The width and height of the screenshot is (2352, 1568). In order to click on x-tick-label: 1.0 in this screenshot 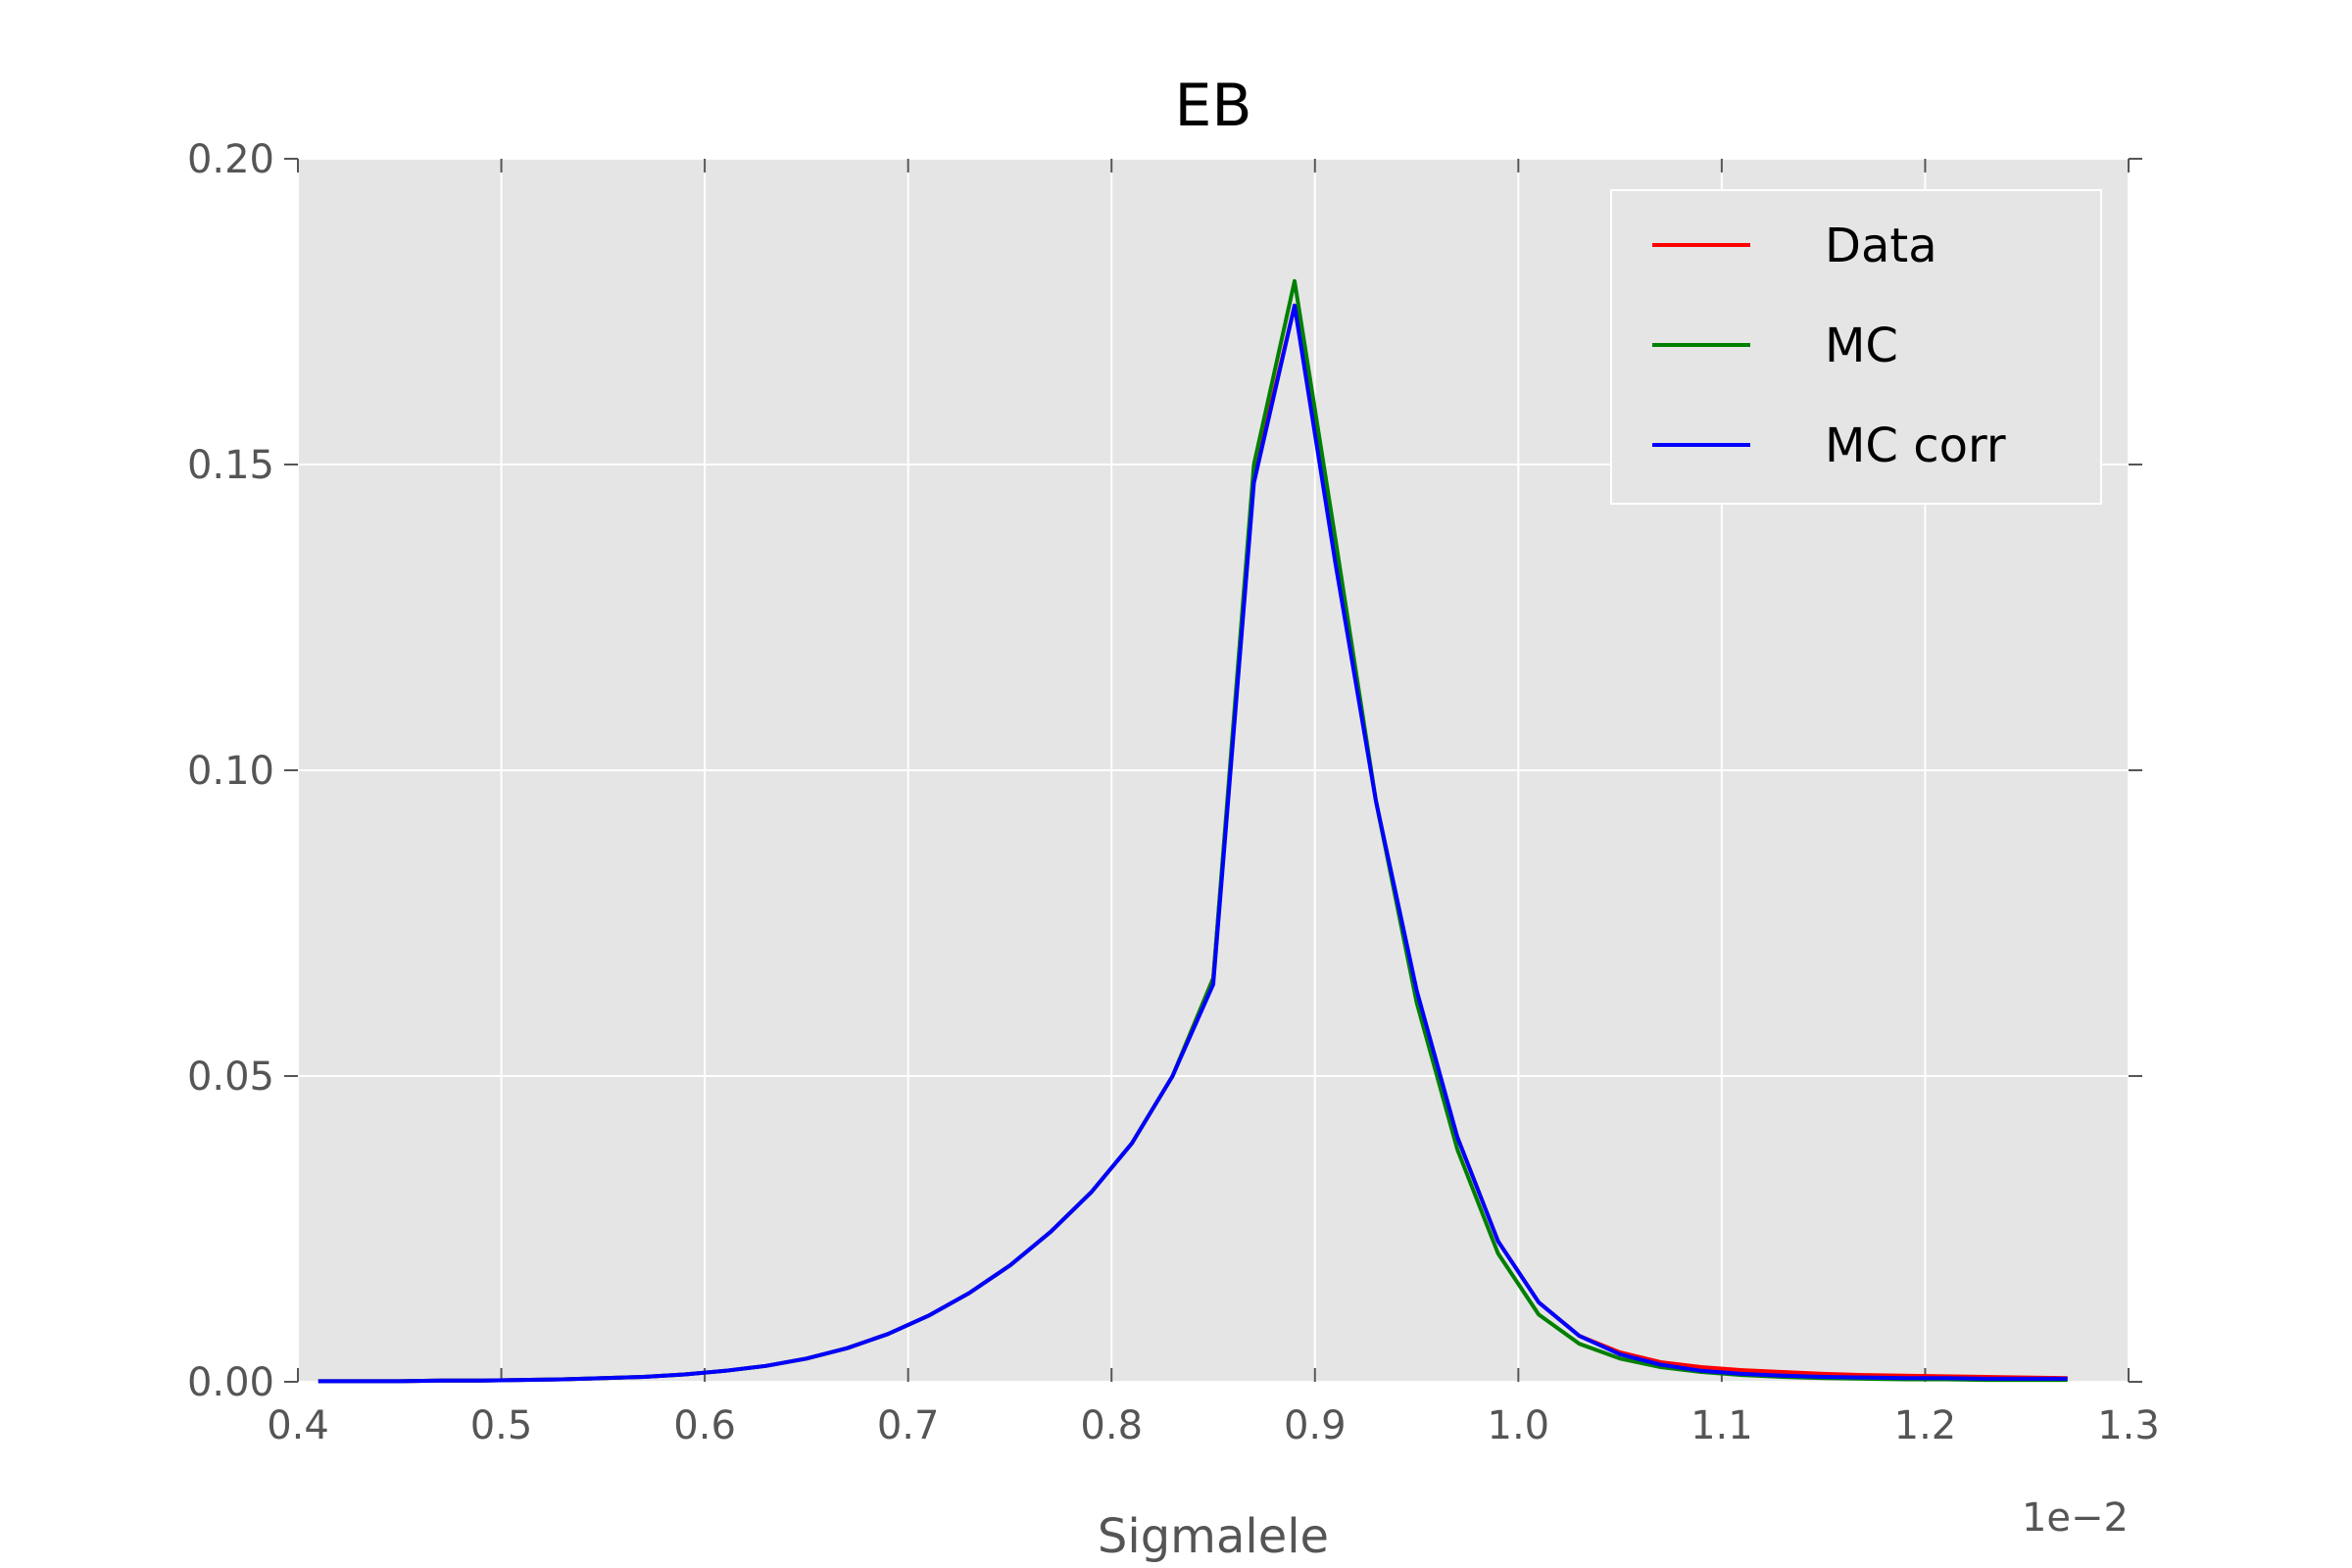, I will do `click(1519, 1425)`.